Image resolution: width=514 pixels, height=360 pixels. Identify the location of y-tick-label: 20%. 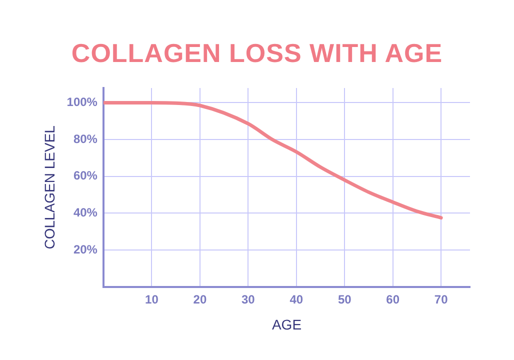
(85, 249).